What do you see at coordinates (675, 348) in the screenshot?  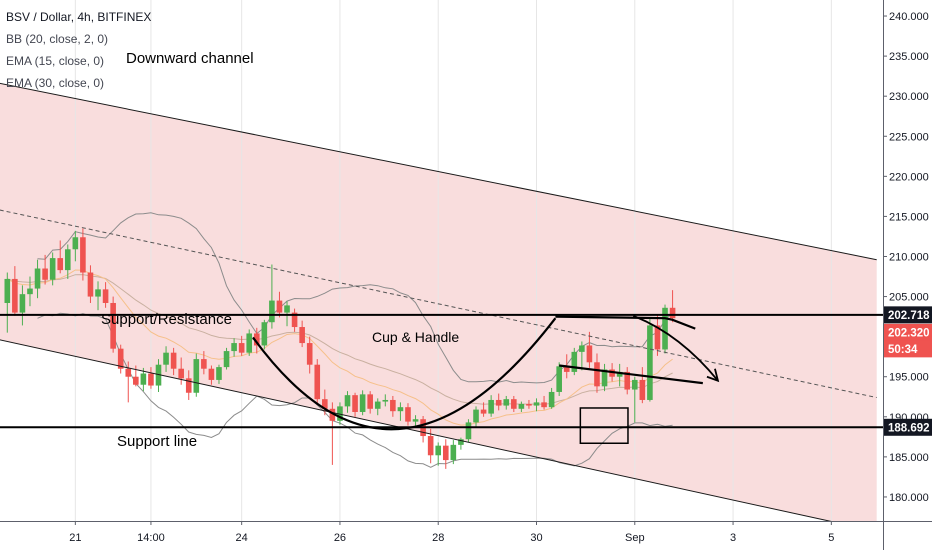 I see `projection-arrow` at bounding box center [675, 348].